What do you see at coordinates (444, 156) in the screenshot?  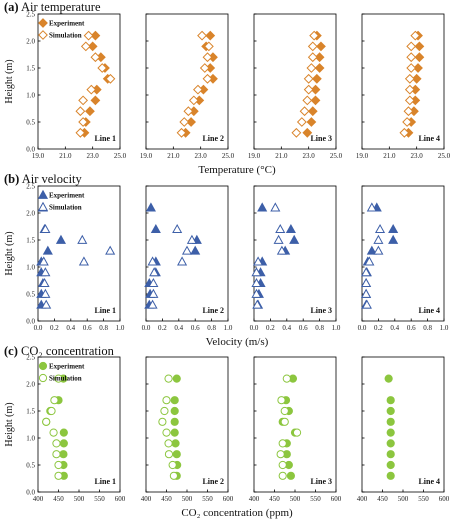 I see `x-tick-label: 25.0` at bounding box center [444, 156].